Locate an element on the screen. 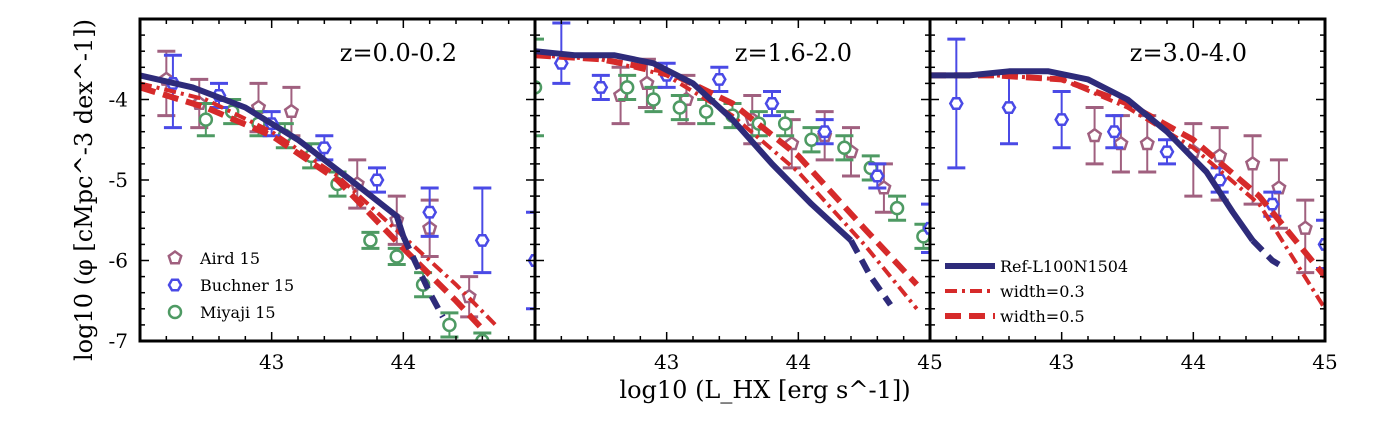 The width and height of the screenshot is (1394, 431). model-legend: Ref-L100N1504 width=0.3 width=0.5 is located at coordinates (1036, 291).